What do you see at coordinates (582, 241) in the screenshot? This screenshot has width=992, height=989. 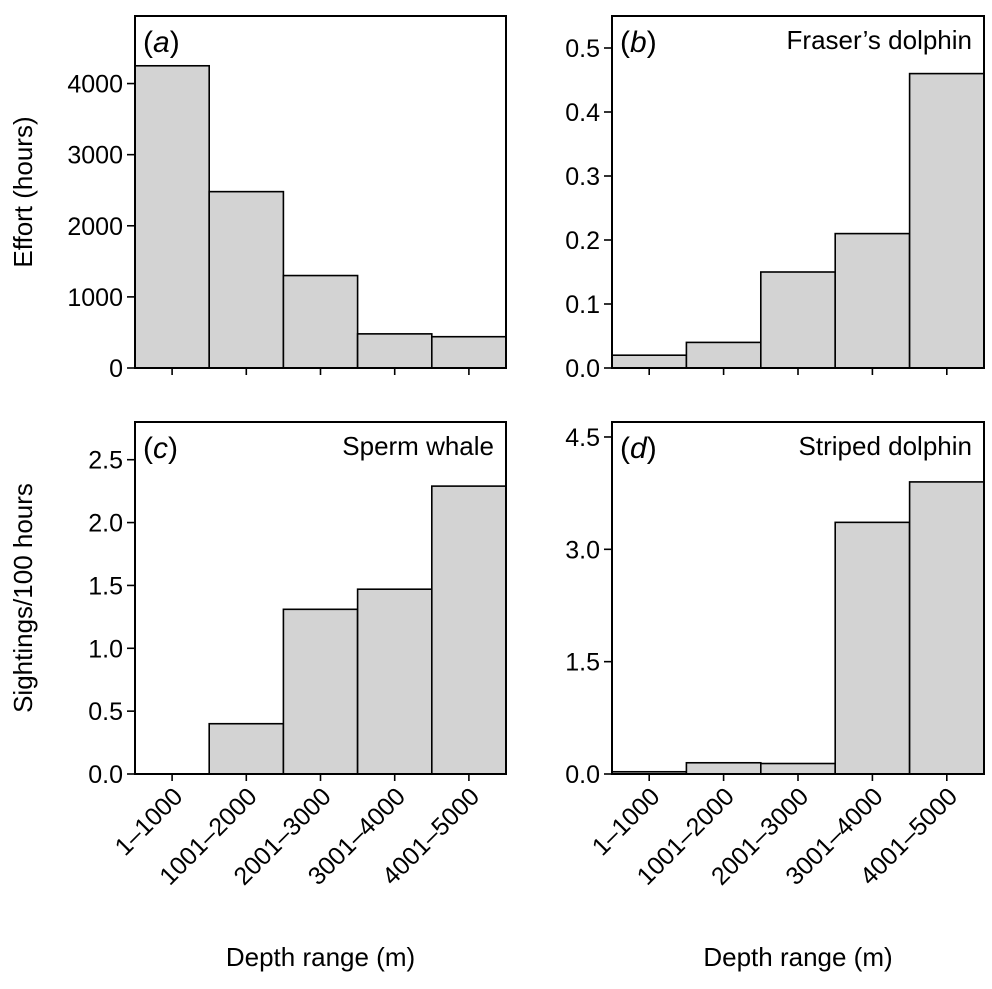 I see `y-tick-label: 0.2` at bounding box center [582, 241].